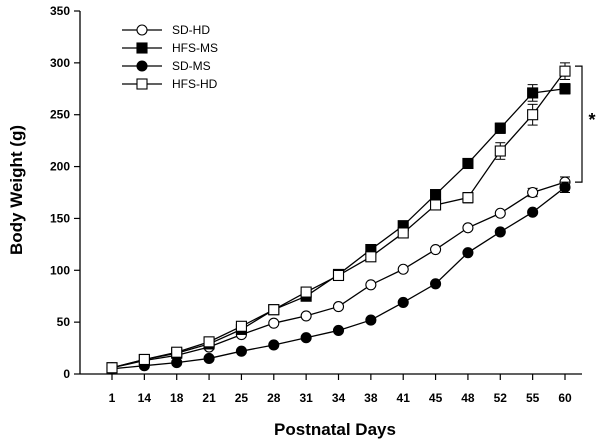 Image resolution: width=597 pixels, height=443 pixels. Describe the element at coordinates (371, 398) in the screenshot. I see `x-tick-label: 38` at that location.